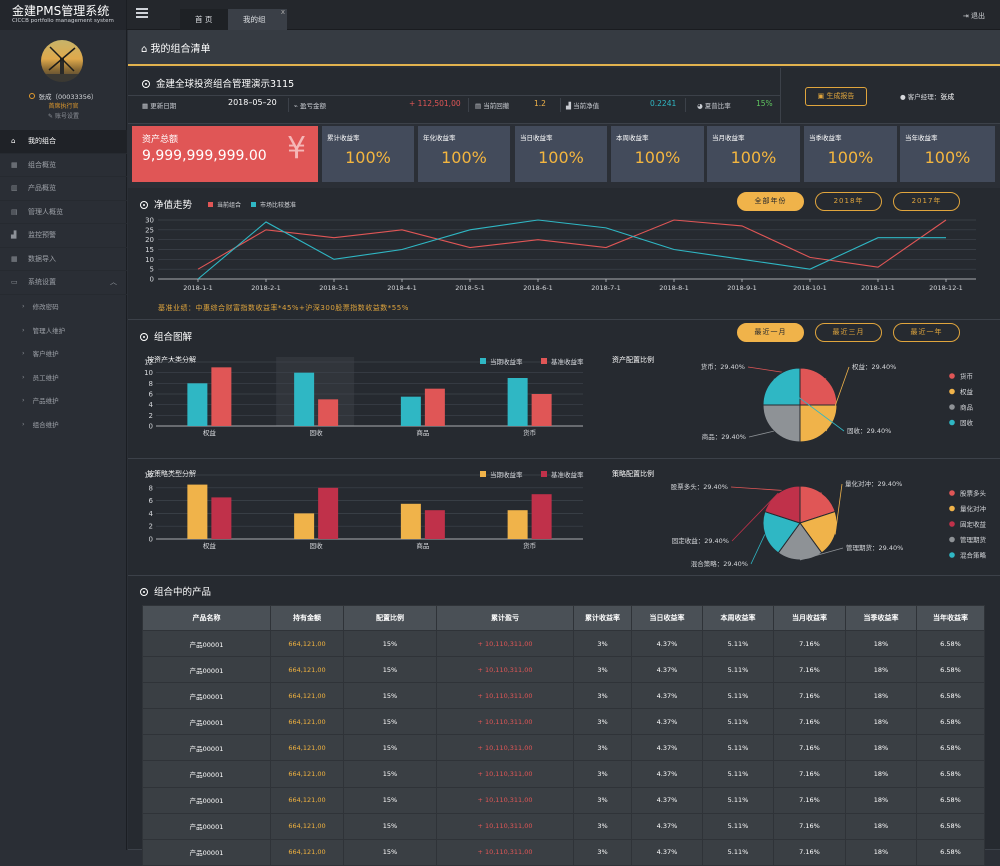 The image size is (1000, 866). What do you see at coordinates (881, 618) in the screenshot?
I see `column-header: 当季收益率` at bounding box center [881, 618].